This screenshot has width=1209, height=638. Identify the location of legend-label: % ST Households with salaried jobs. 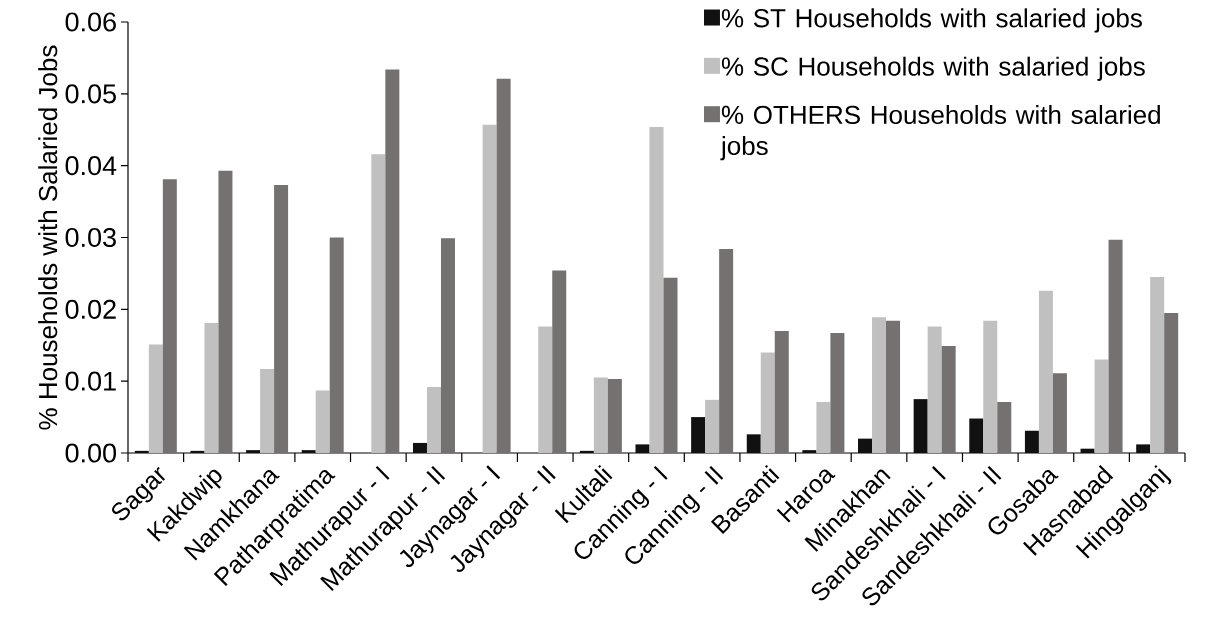
(931, 20).